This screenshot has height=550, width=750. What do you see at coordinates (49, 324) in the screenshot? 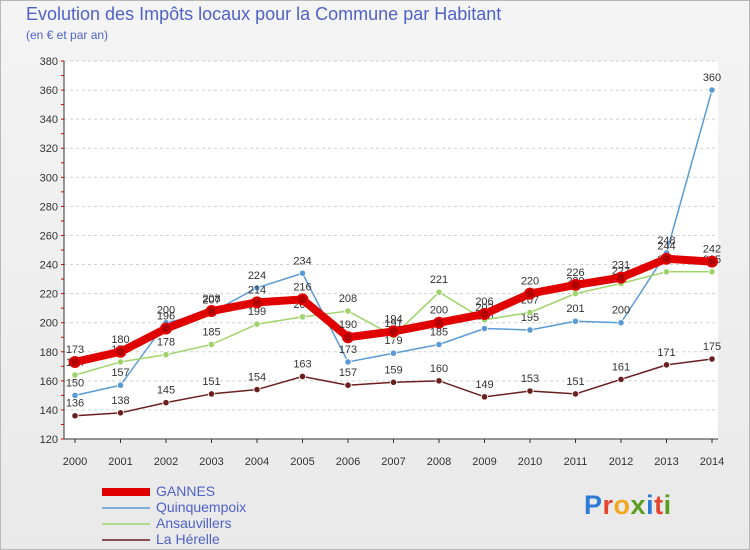
I see `y-tick-label: 200` at bounding box center [49, 324].